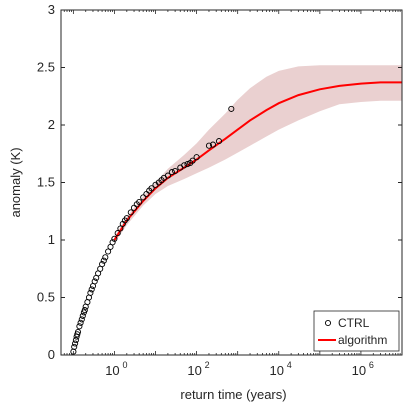 The width and height of the screenshot is (404, 414). I want to click on y-tick-label: 1, so click(51, 239).